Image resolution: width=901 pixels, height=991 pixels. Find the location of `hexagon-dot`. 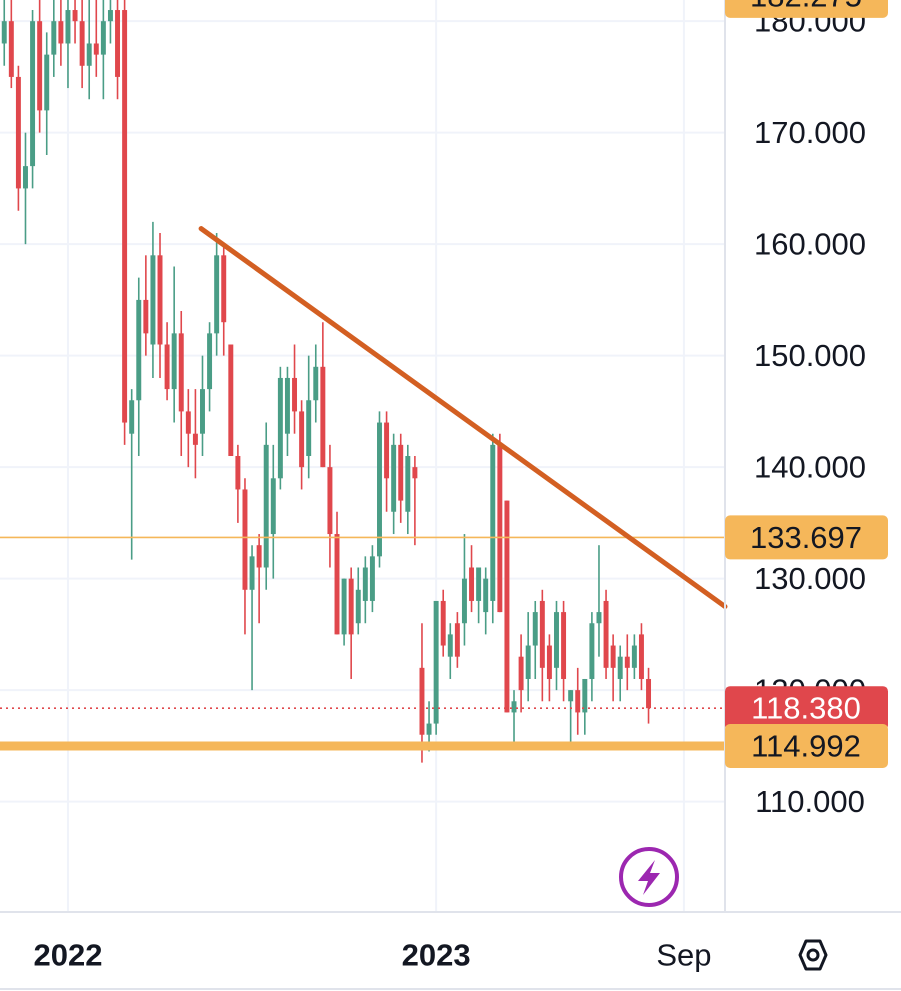

hexagon-dot is located at coordinates (813, 955).